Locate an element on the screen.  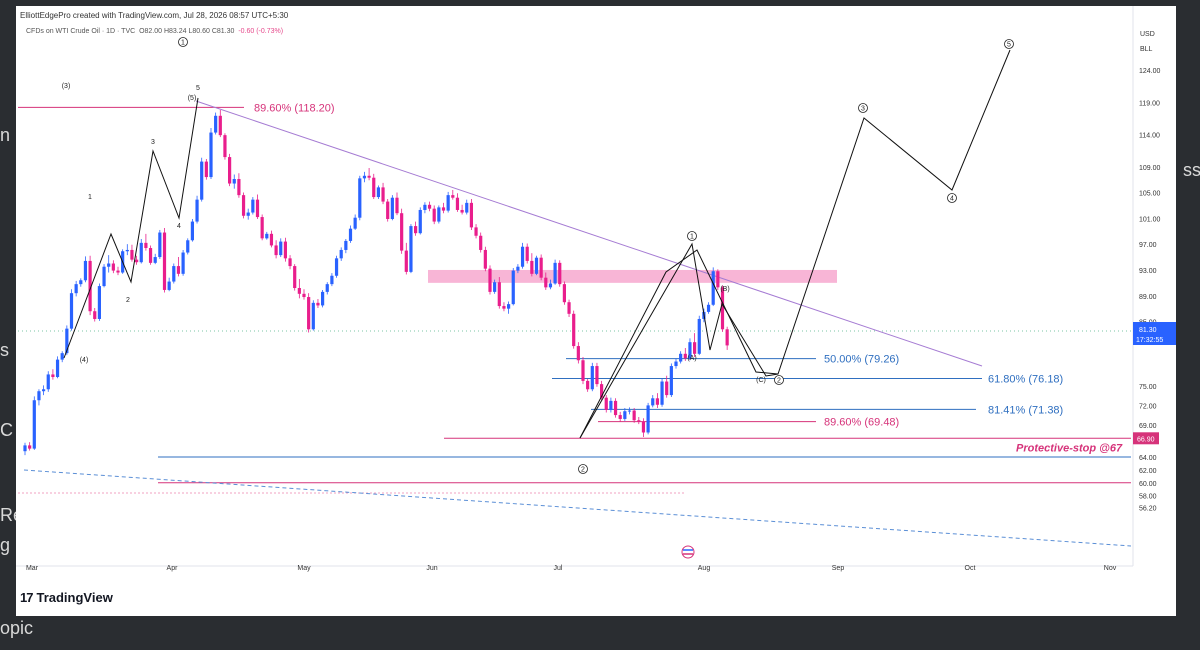
y-tick-label: 75.00 is located at coordinates (1148, 387).